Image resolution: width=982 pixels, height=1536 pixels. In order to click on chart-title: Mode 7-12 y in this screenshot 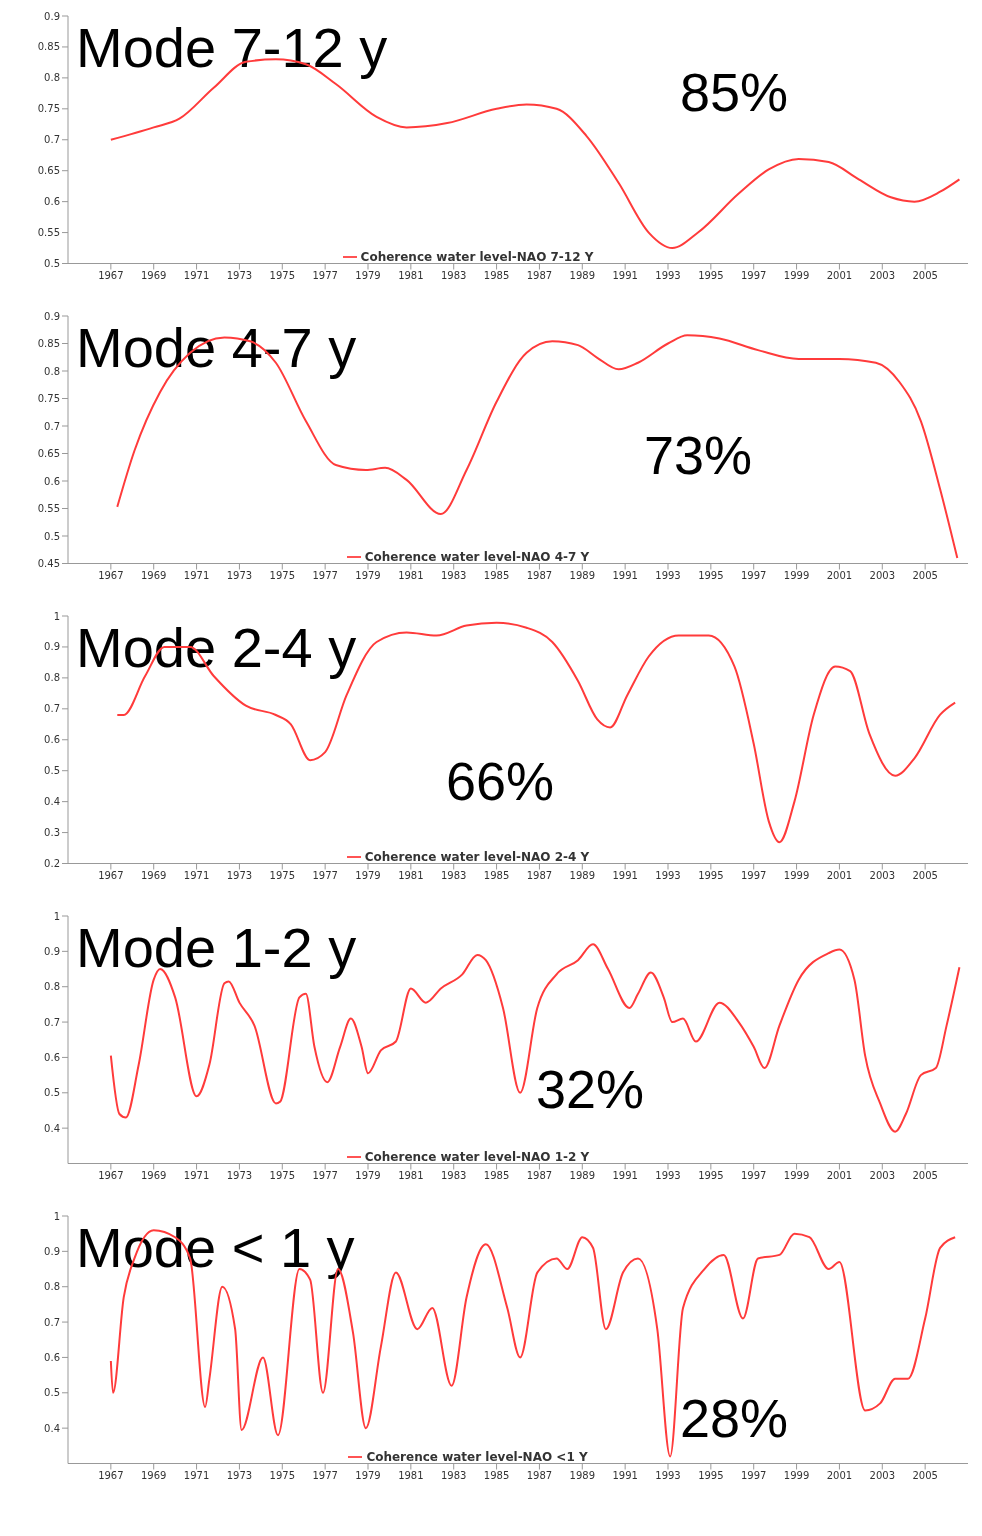, I will do `click(232, 47)`.